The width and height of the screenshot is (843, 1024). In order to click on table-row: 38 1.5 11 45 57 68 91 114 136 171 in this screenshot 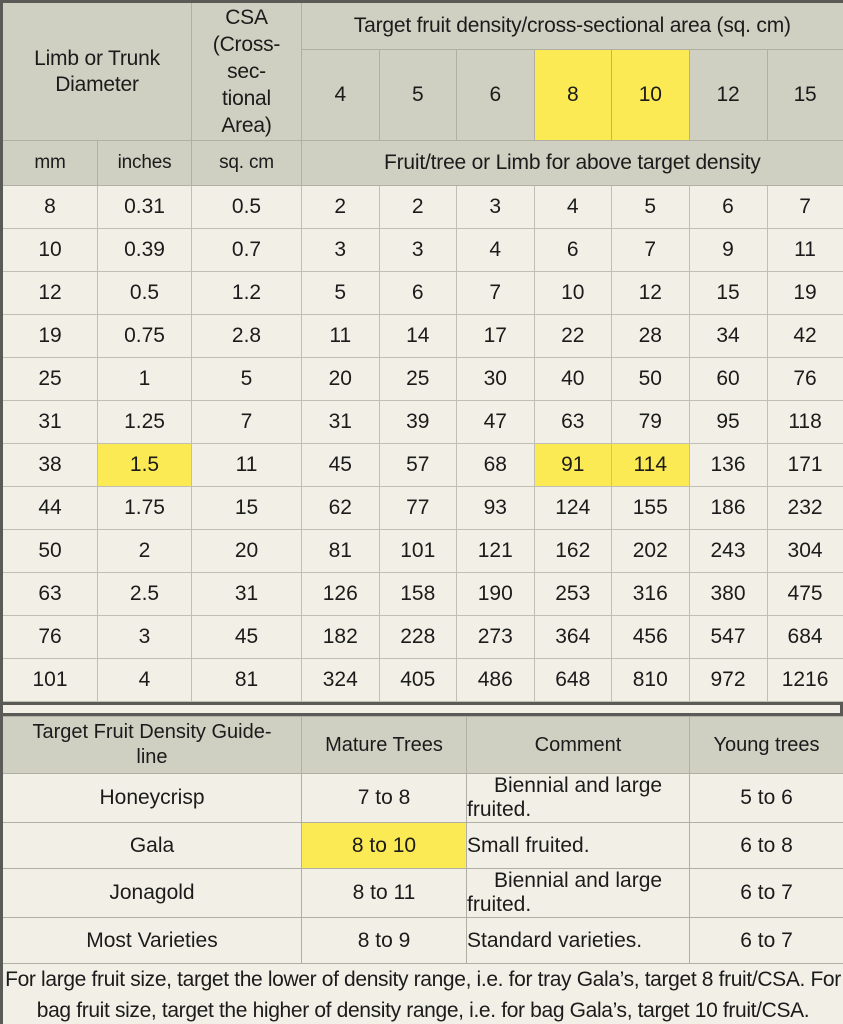, I will do `click(422, 465)`.